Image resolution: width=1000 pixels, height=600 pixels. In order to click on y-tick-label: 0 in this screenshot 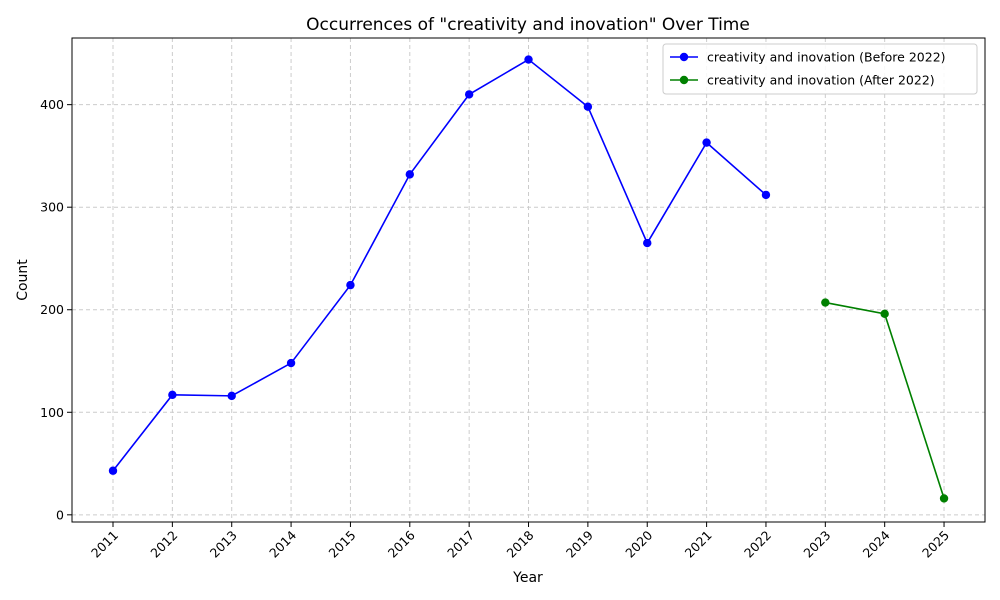, I will do `click(60, 514)`.